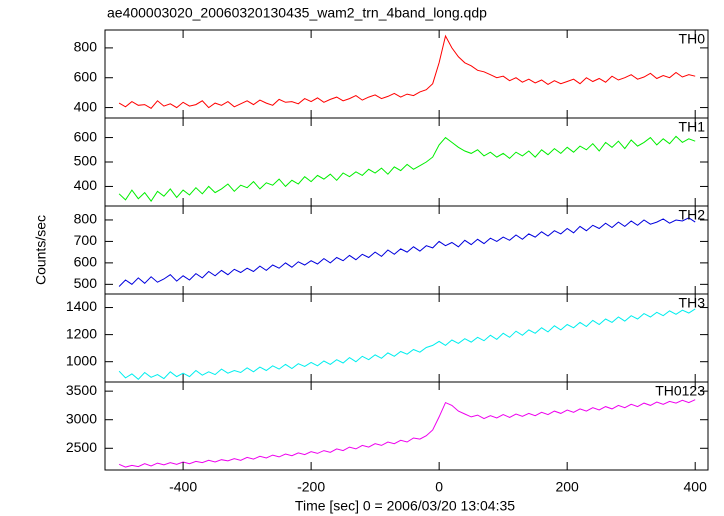 Image resolution: width=724 pixels, height=516 pixels. What do you see at coordinates (81, 306) in the screenshot?
I see `y-tick-label: 1400` at bounding box center [81, 306].